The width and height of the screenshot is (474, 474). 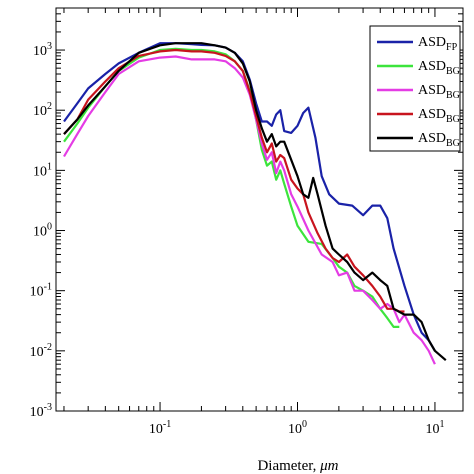 I want to click on legend-label-5: ASDBG, so click(x=439, y=140).